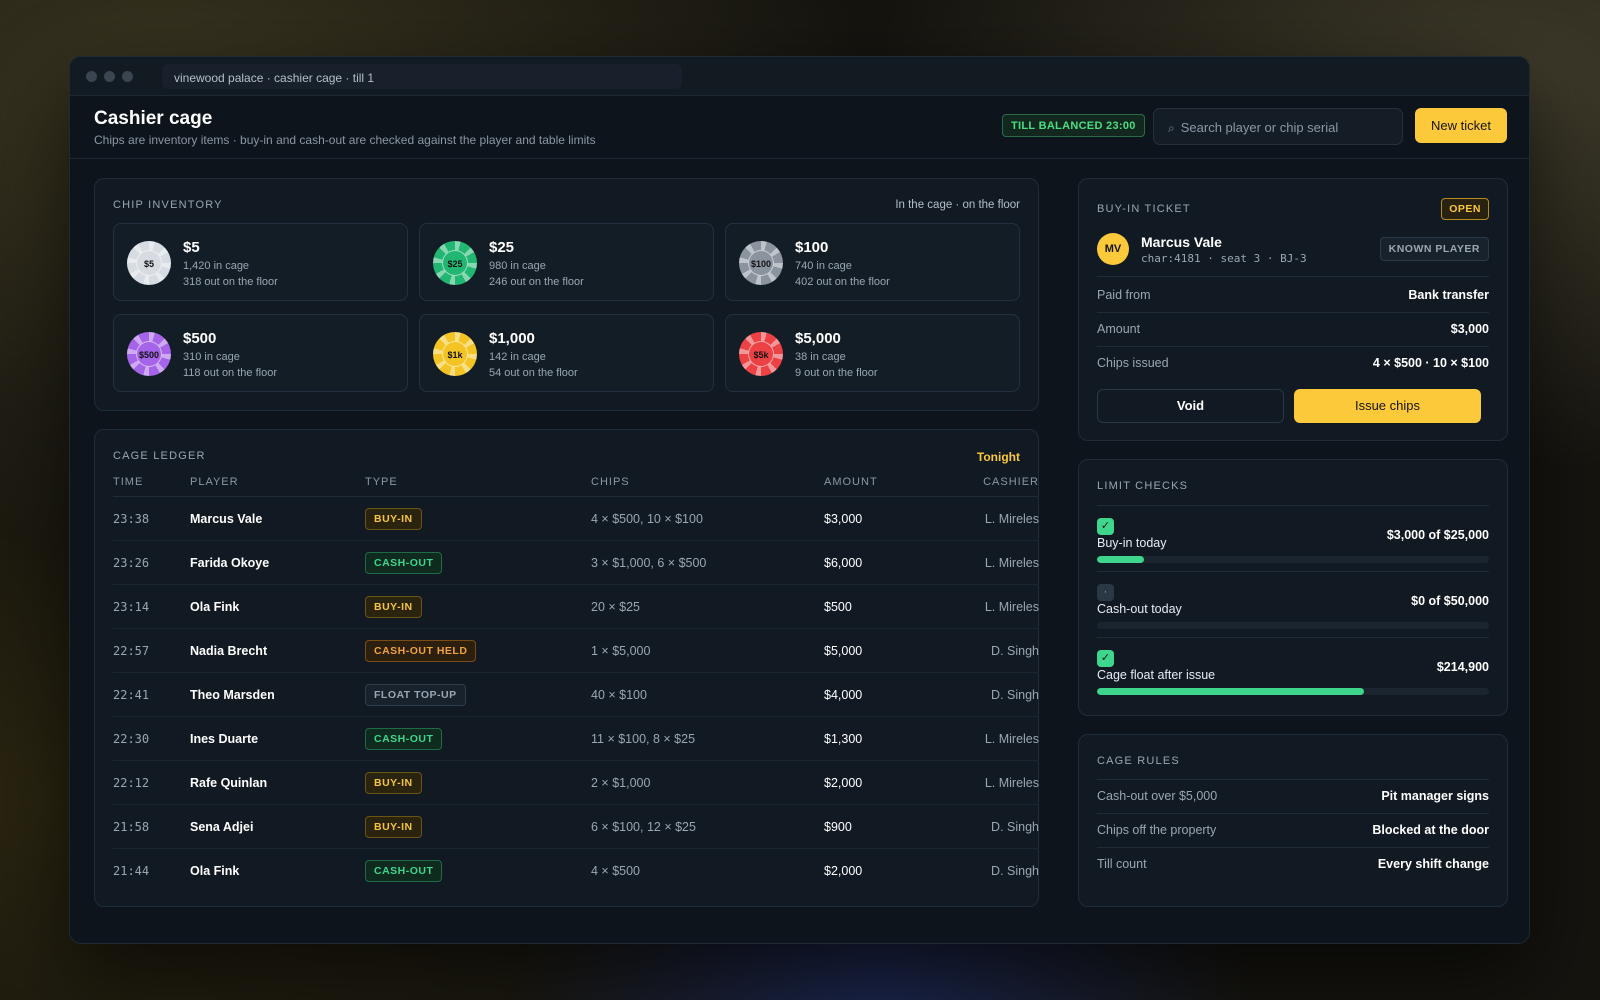 The width and height of the screenshot is (1600, 1000). I want to click on chip-on-floor: 318 out on the floor, so click(230, 282).